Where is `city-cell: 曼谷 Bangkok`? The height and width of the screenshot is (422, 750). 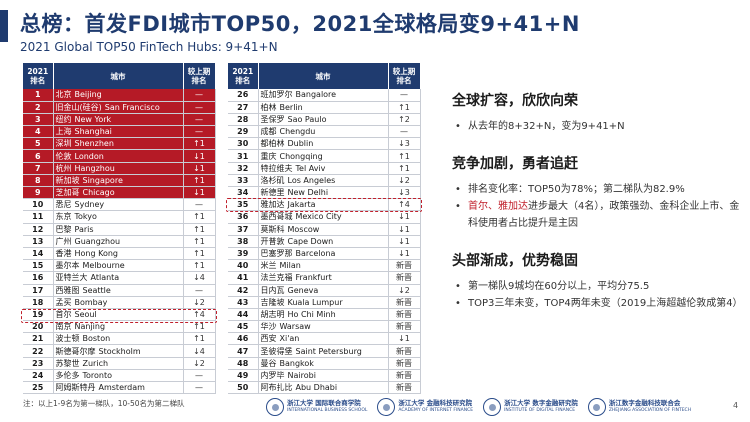 city-cell: 曼谷 Bangkok is located at coordinates (323, 363).